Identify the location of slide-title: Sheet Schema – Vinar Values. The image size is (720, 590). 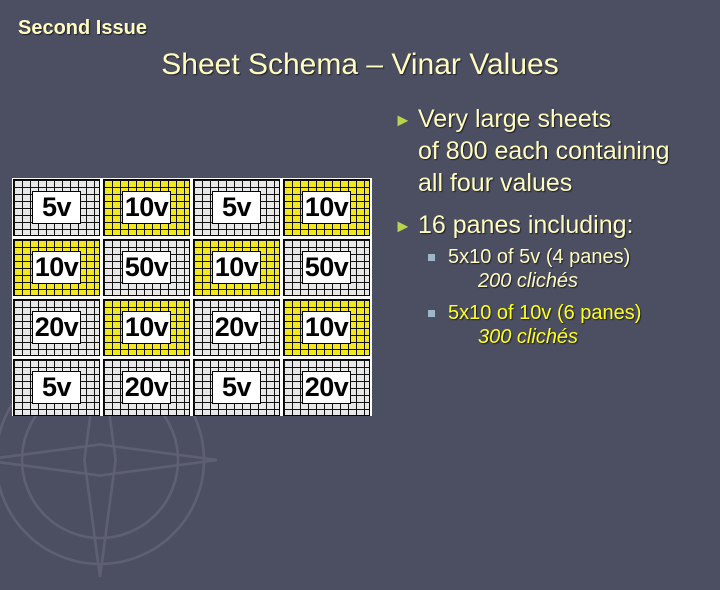
(360, 64).